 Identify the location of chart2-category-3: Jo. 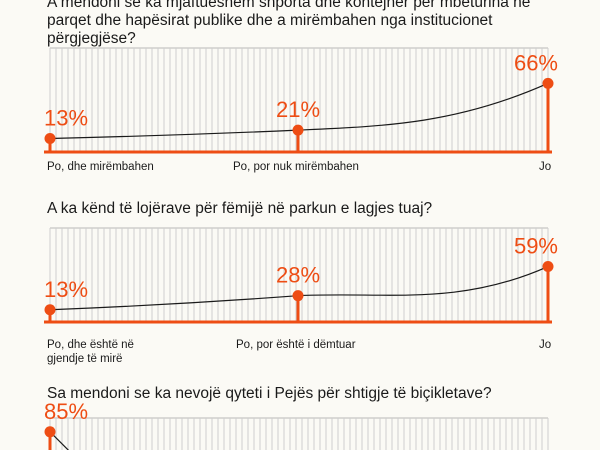
(545, 345).